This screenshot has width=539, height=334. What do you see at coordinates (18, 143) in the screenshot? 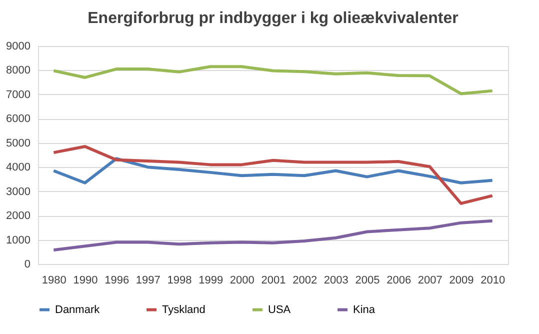
I see `y-tick-label: 5000` at bounding box center [18, 143].